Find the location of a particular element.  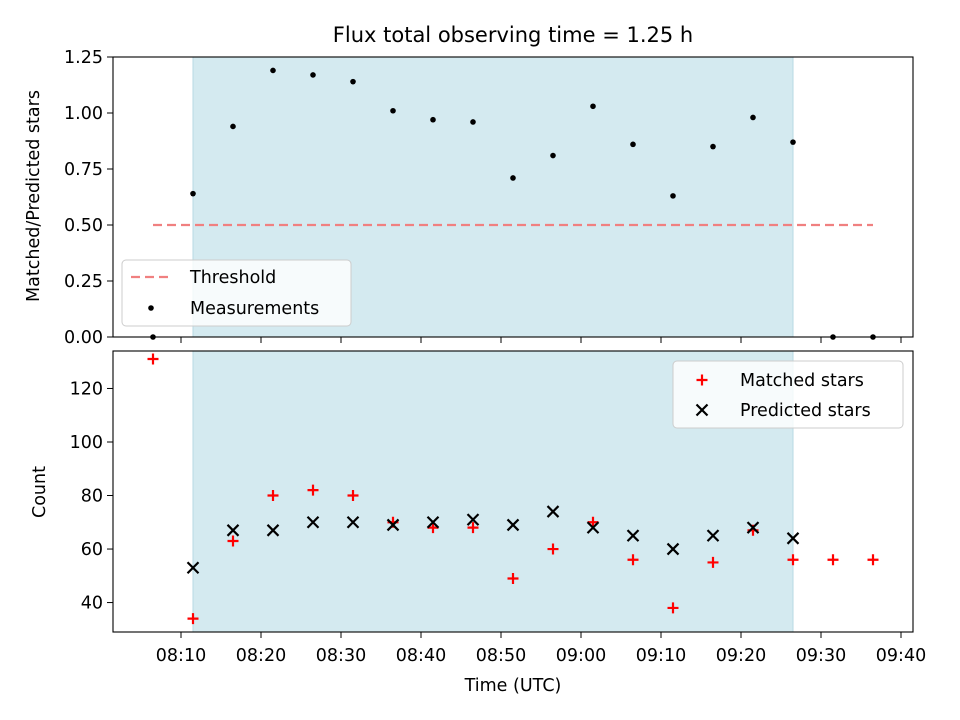

legend-matched-swatch is located at coordinates (702, 380).